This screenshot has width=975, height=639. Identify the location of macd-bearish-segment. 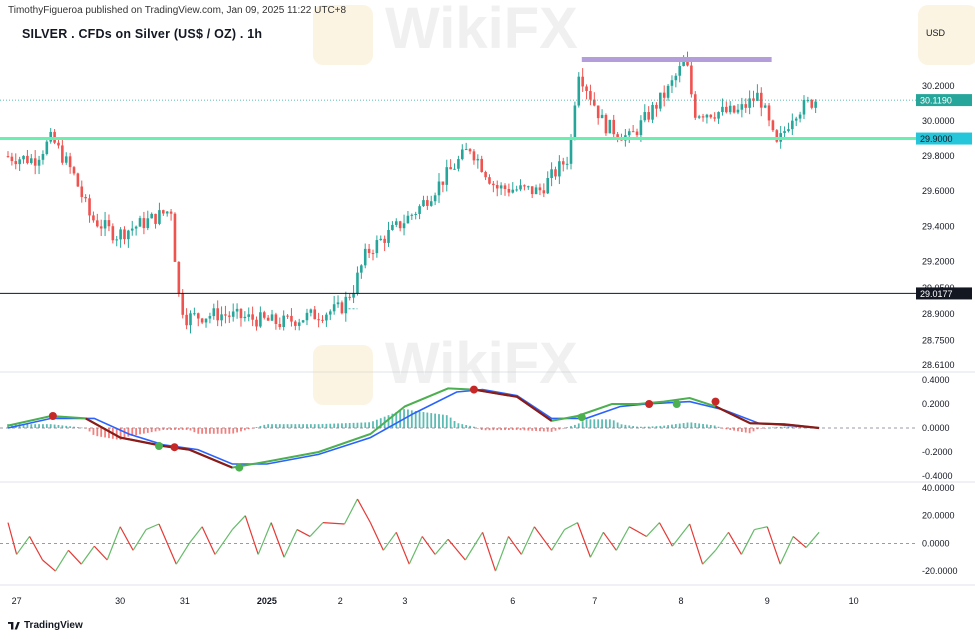
(159, 443).